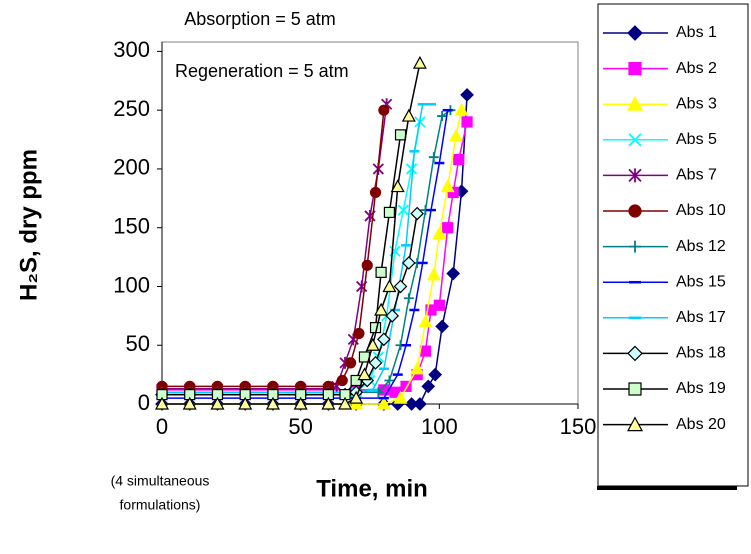 Image resolution: width=751 pixels, height=554 pixels. I want to click on legend-label: Abs 18, so click(701, 353).